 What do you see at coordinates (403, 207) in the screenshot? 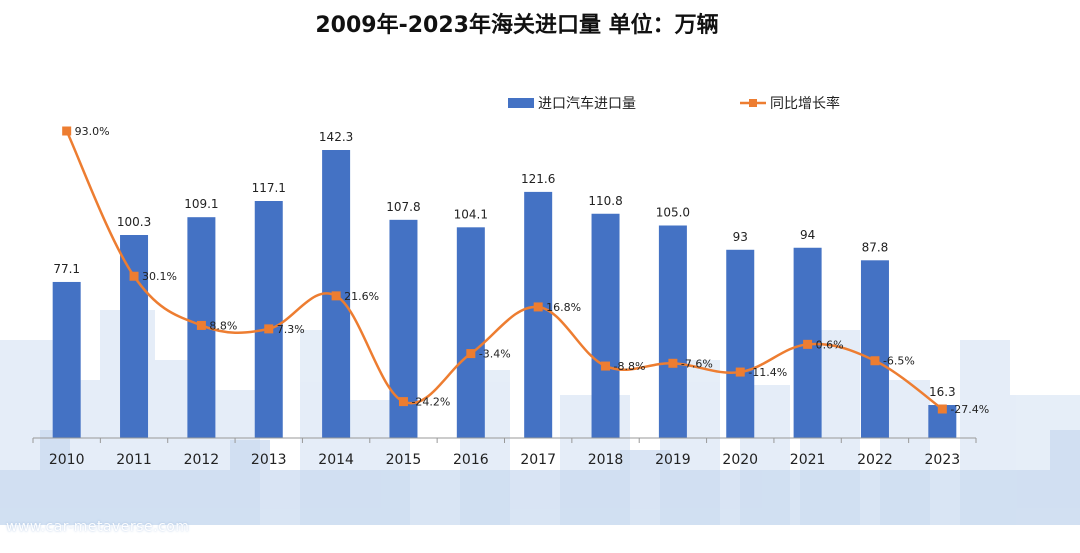
I see `bar-label-2015: 107.8` at bounding box center [403, 207].